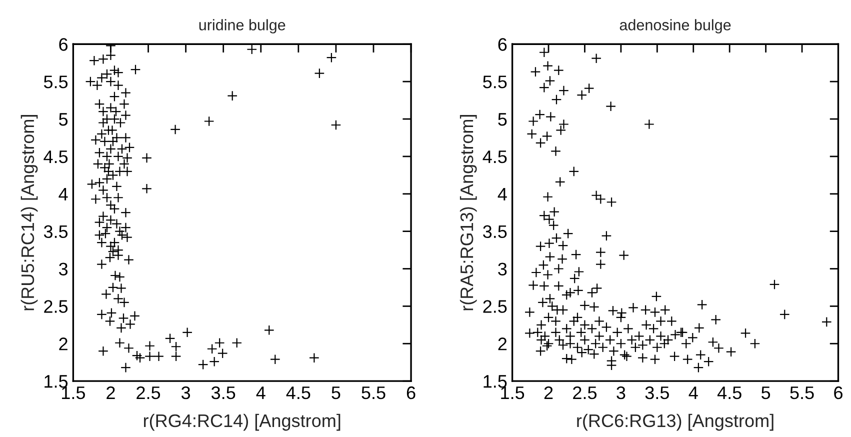 The image size is (851, 437). I want to click on y-axis-title: r(RU5:RC14) [Angstrom], so click(29, 212).